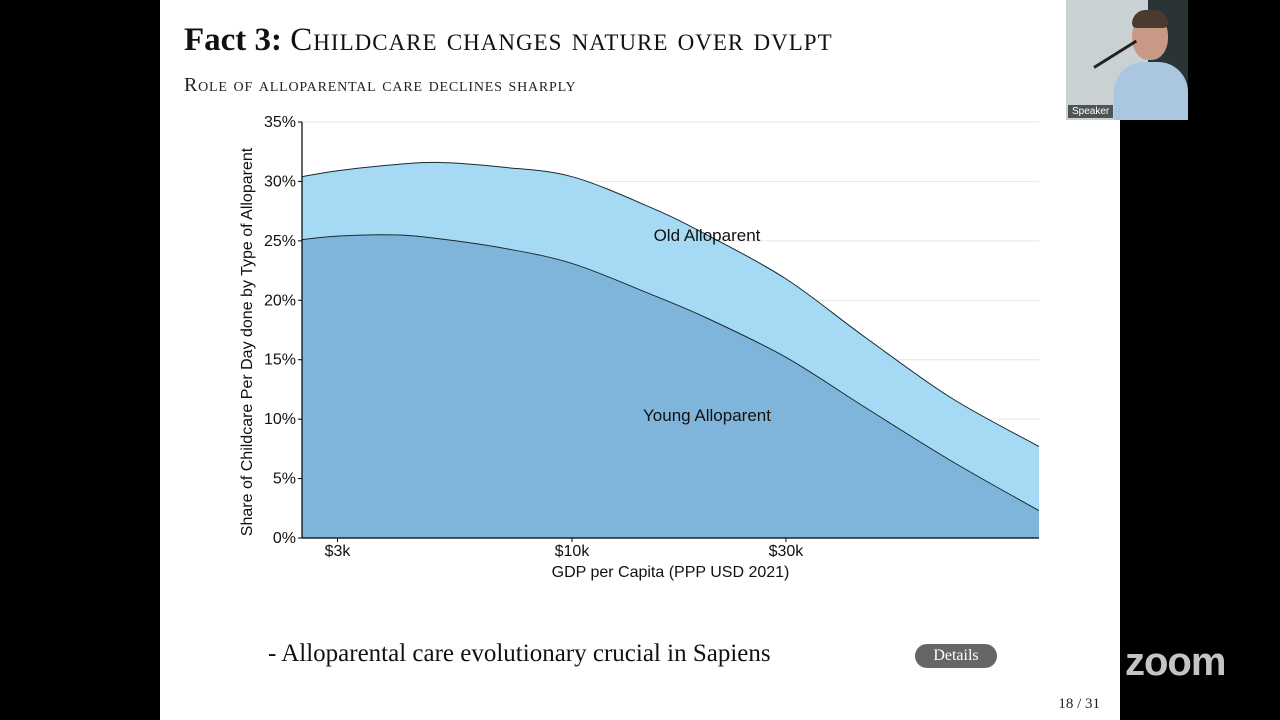  I want to click on y-tick-label: 0%, so click(284, 538).